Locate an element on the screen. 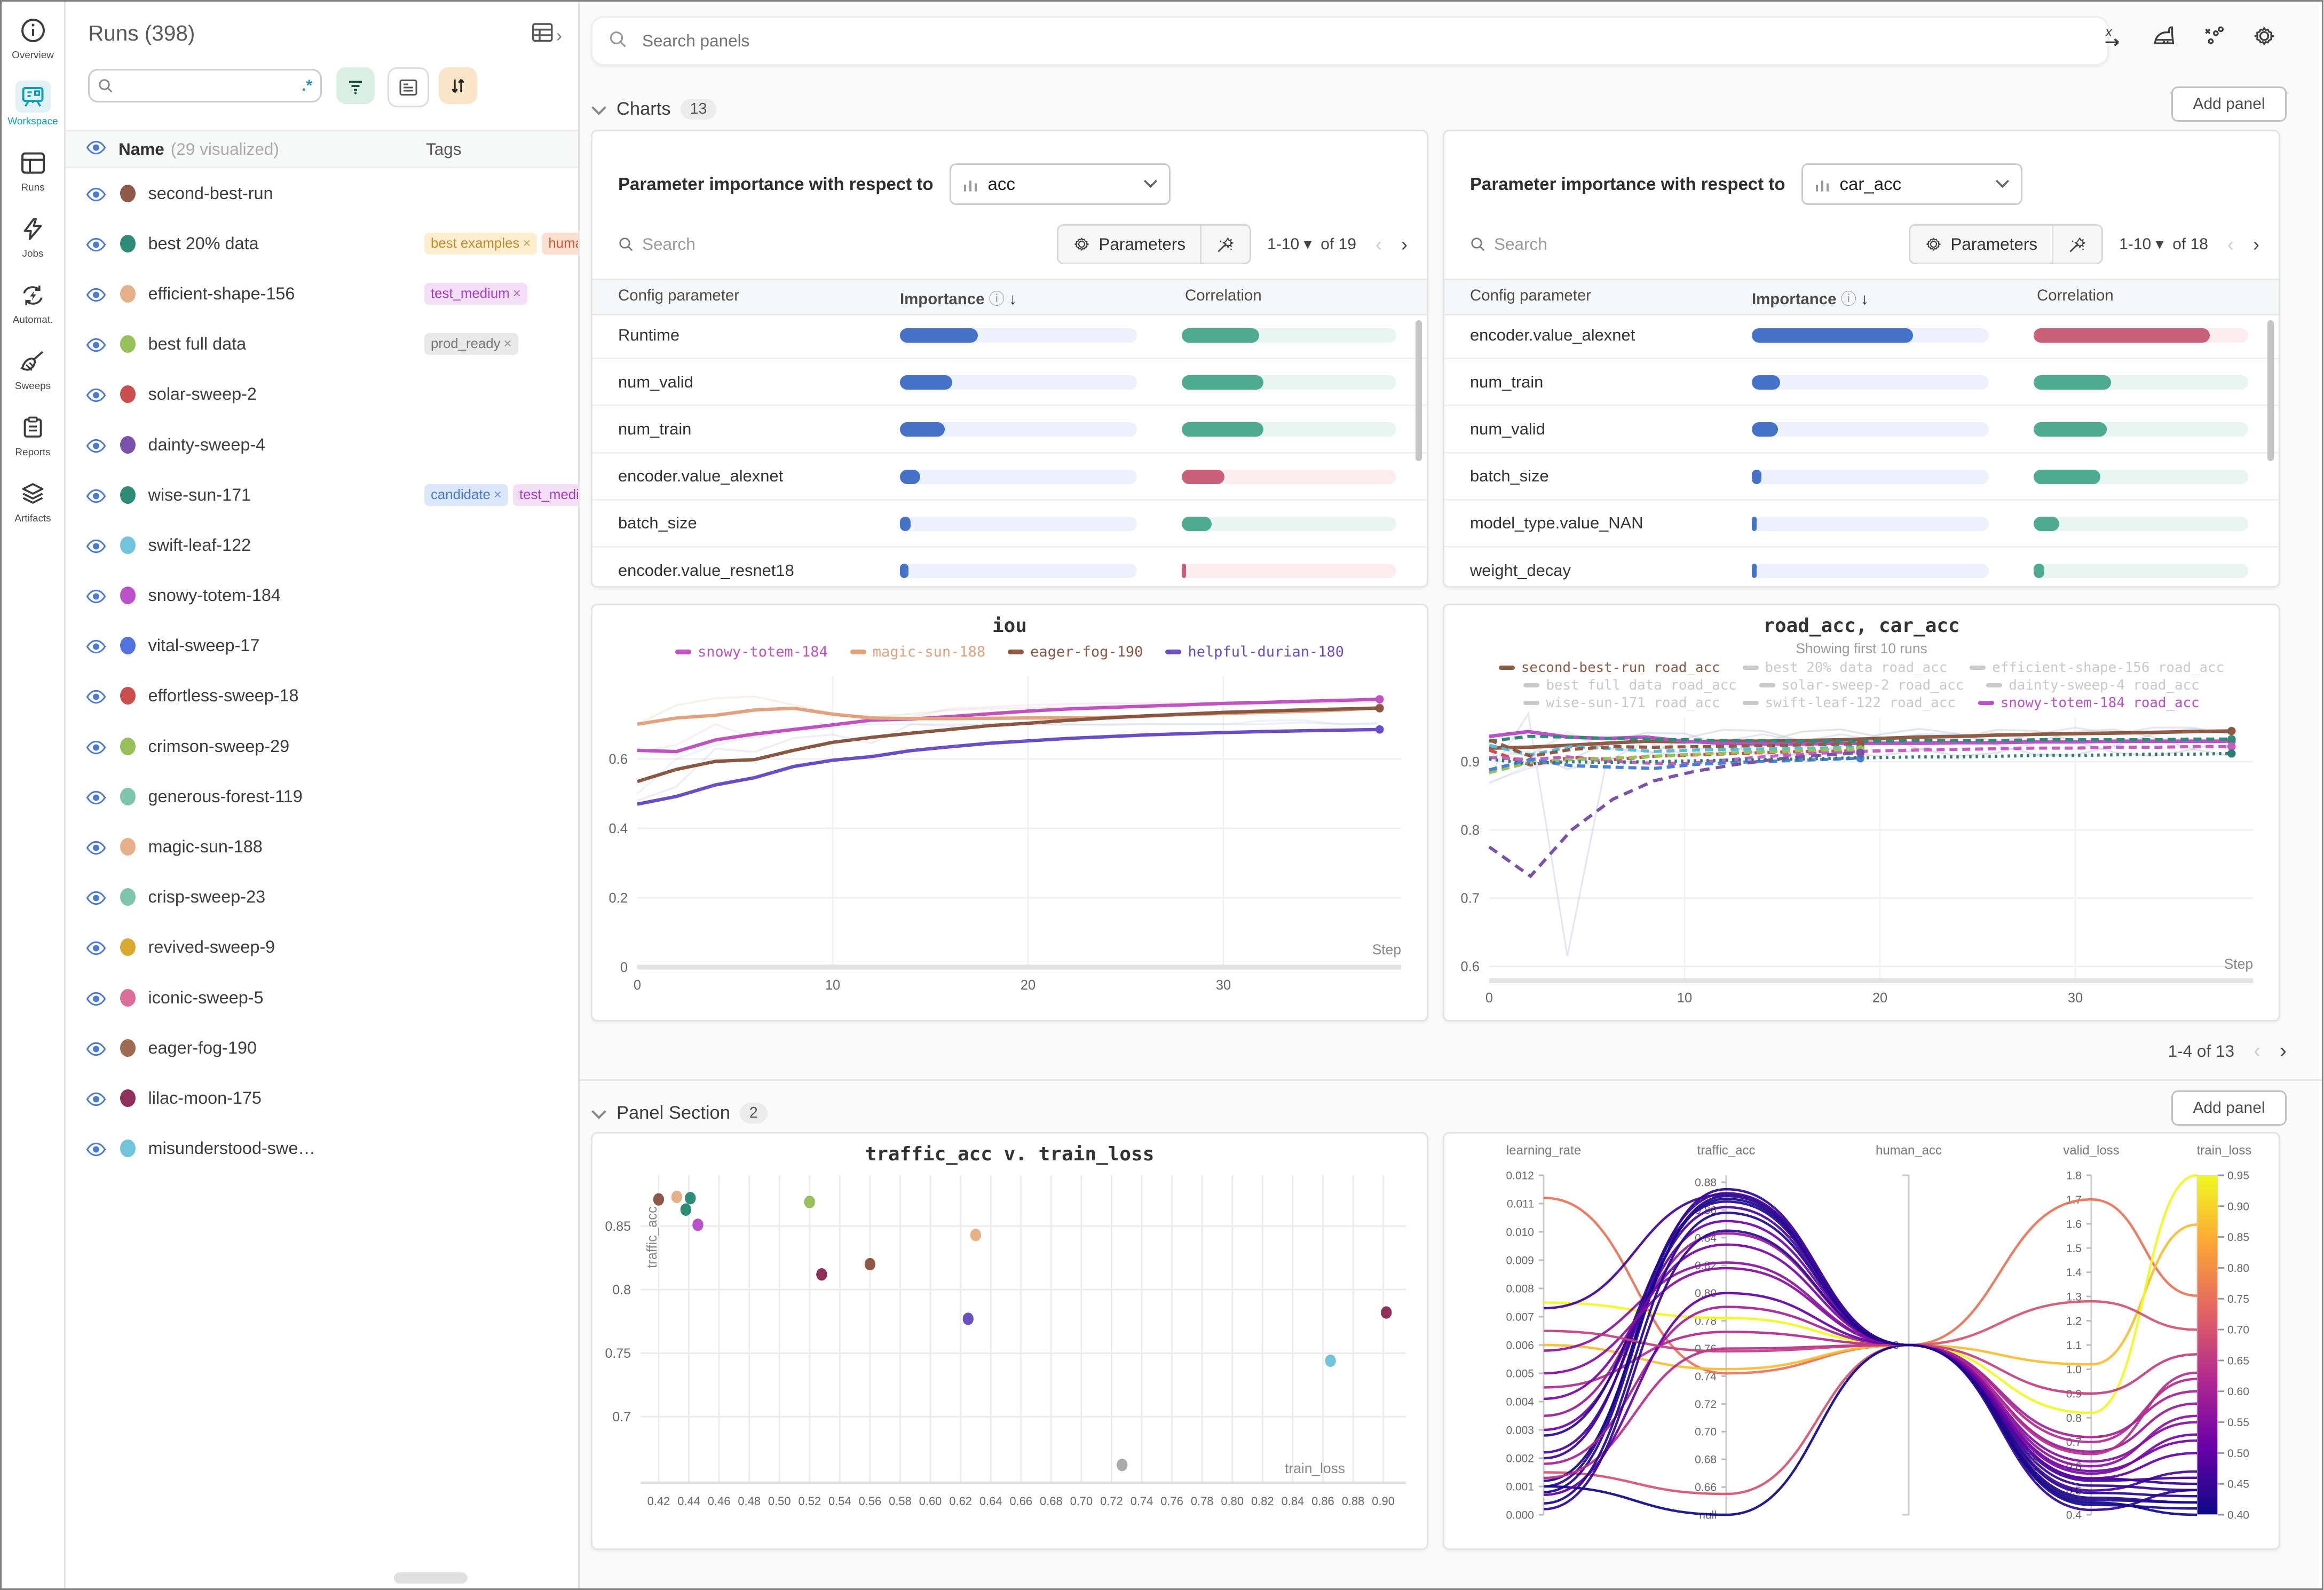  legend-item: best 20% data road_acc is located at coordinates (1844, 668).